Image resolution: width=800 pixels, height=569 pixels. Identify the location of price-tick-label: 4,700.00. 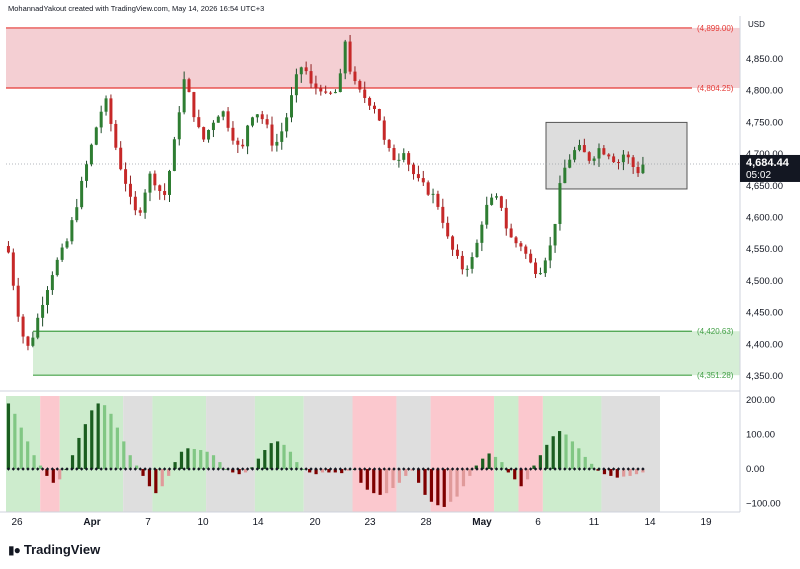
(764, 154).